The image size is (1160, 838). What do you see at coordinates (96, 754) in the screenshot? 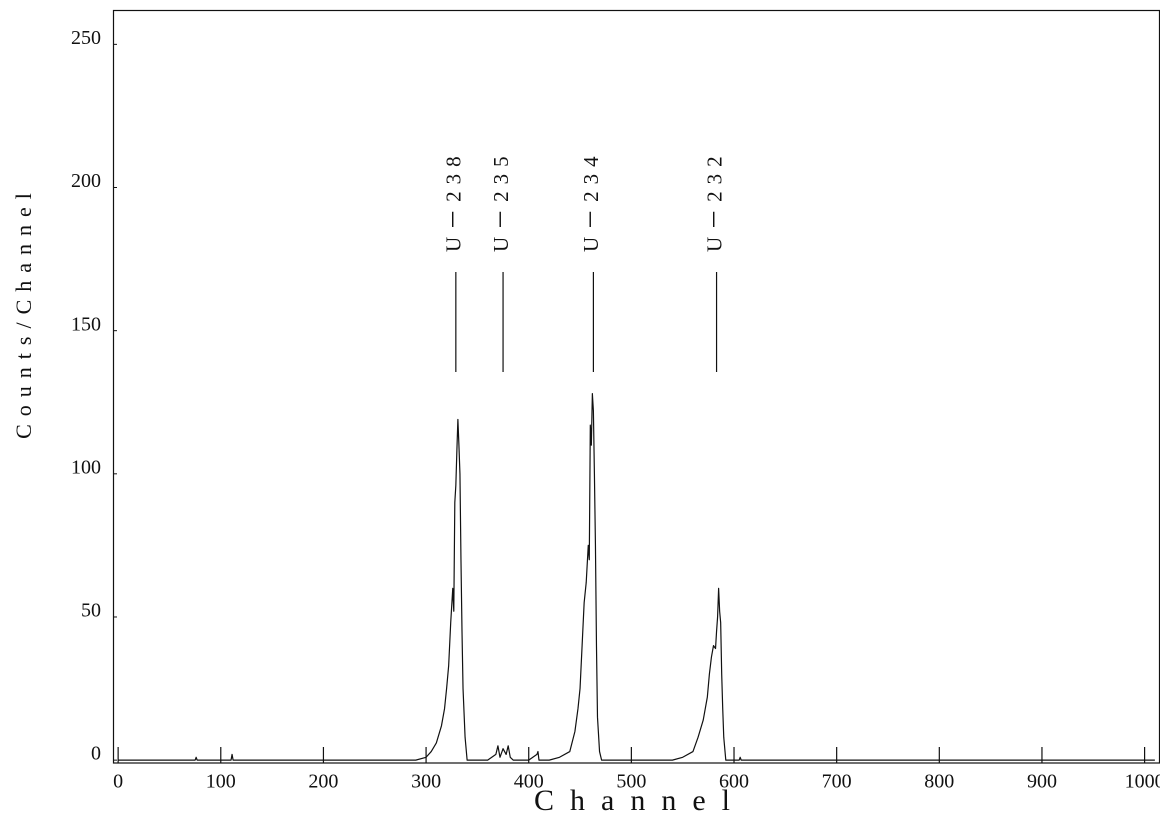
I see `y-tick-label: 0` at bounding box center [96, 754].